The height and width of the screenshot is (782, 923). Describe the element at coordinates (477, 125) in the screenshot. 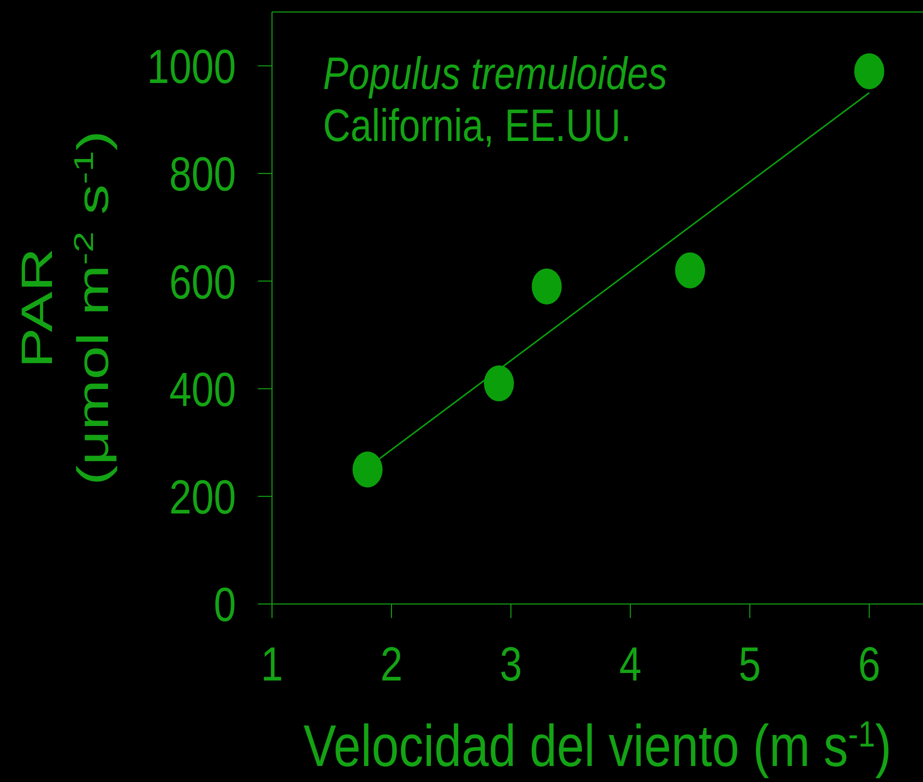

I see `annotation: California, EE.UU.` at that location.